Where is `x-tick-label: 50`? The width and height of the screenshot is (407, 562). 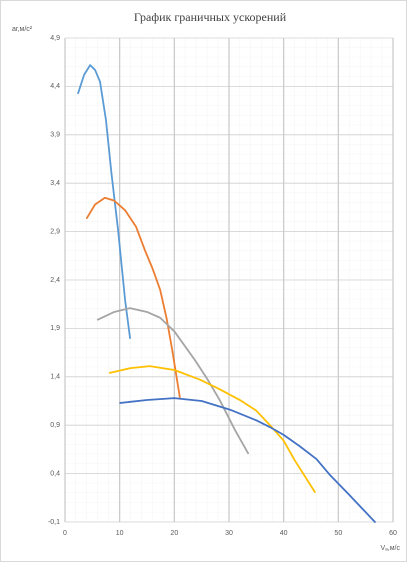
x-tick-label: 50 is located at coordinates (338, 533).